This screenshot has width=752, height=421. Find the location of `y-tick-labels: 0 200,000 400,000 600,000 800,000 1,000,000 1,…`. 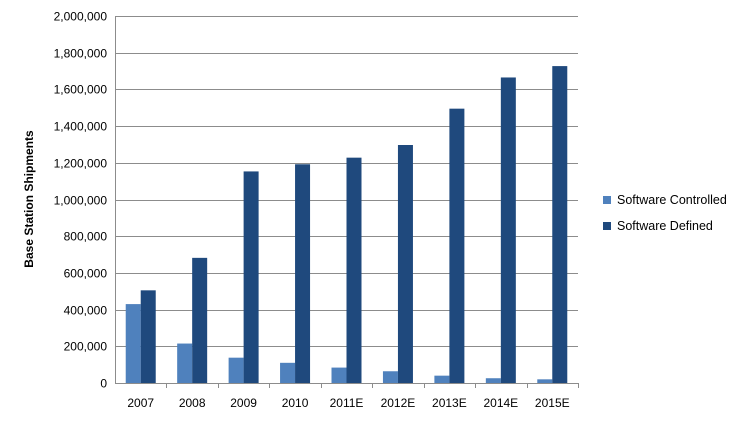

y-tick-labels: 0 200,000 400,000 600,000 800,000 1,000,000 1,… is located at coordinates (81, 200).